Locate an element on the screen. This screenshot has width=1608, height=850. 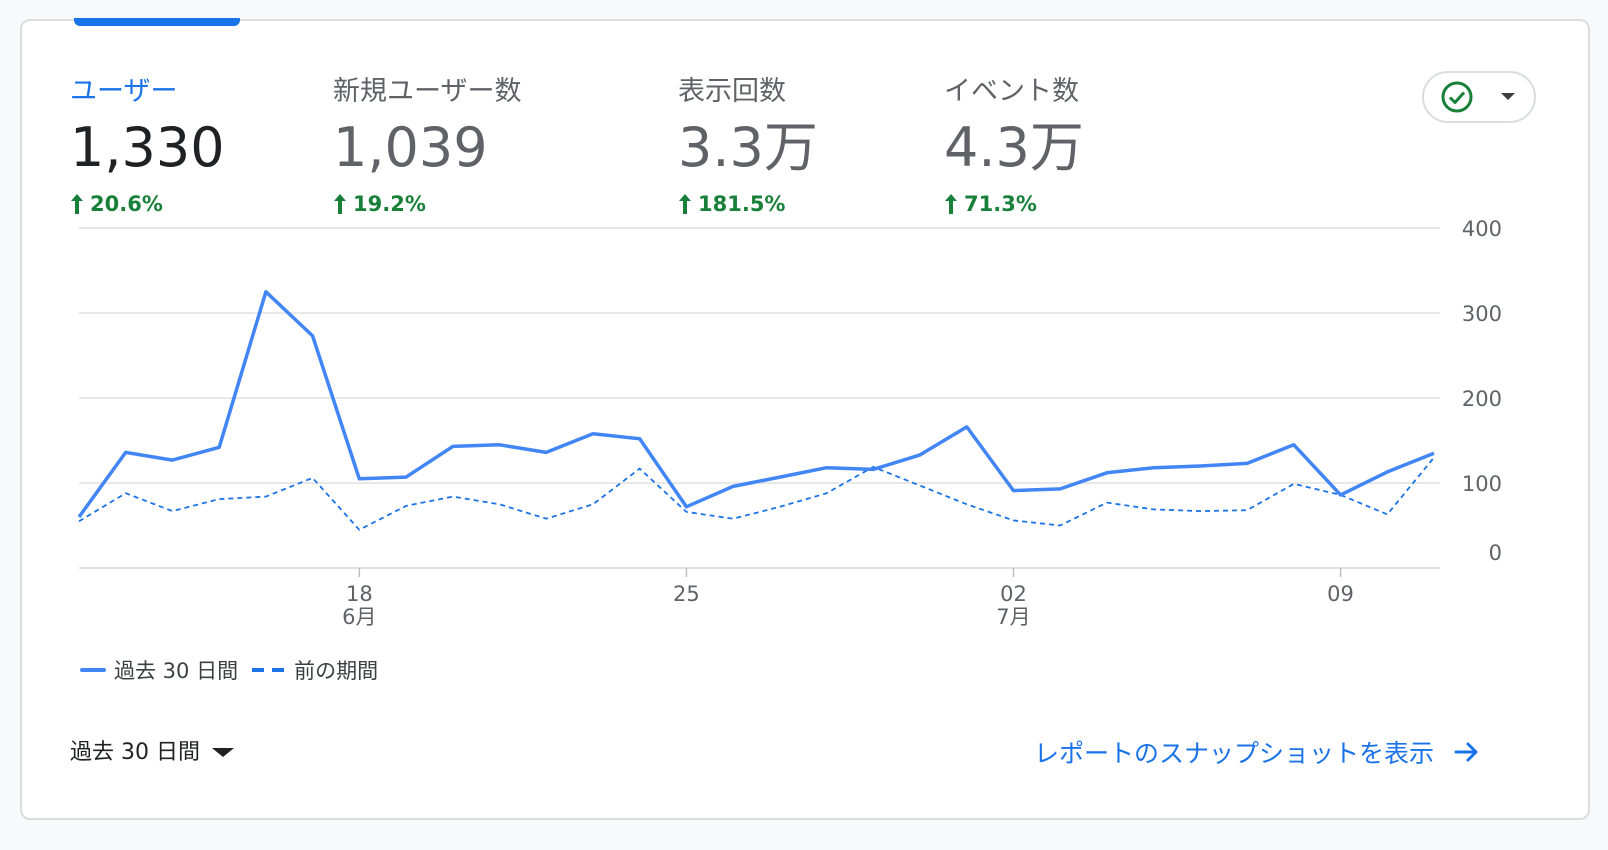
x-tick-month-label: 7月 is located at coordinates (1013, 617).